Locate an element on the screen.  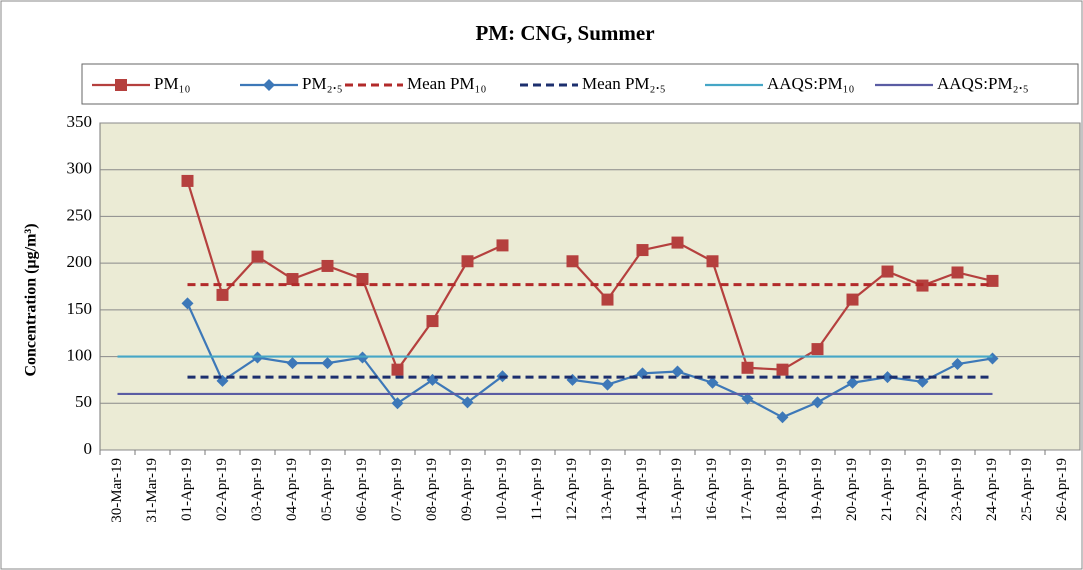
y-axis-label: Concentration (µg/m³) is located at coordinates (31, 299).